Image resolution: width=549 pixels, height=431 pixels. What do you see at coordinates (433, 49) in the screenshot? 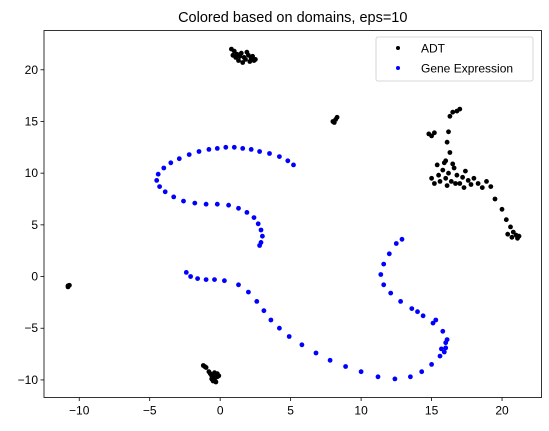
I see `legend-label-adt: ADT` at bounding box center [433, 49].